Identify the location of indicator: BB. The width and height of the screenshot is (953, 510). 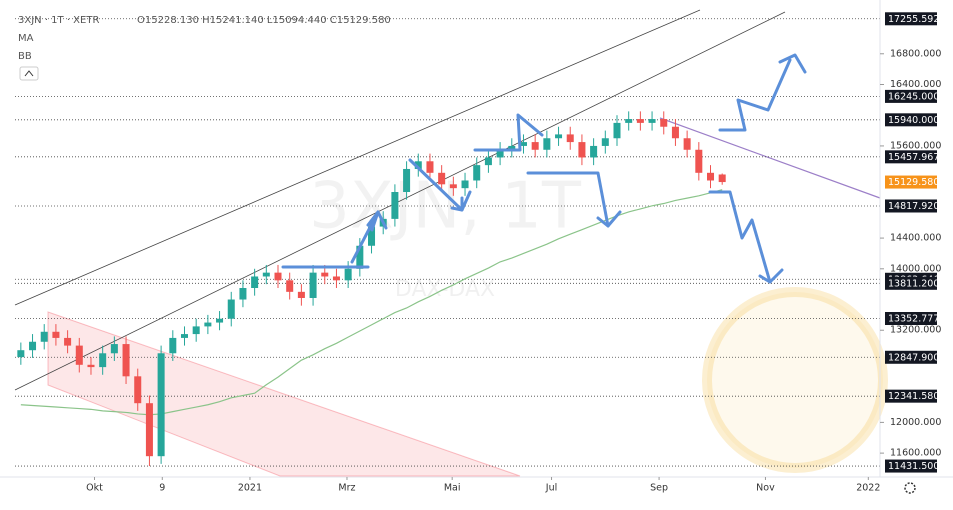
(25, 56).